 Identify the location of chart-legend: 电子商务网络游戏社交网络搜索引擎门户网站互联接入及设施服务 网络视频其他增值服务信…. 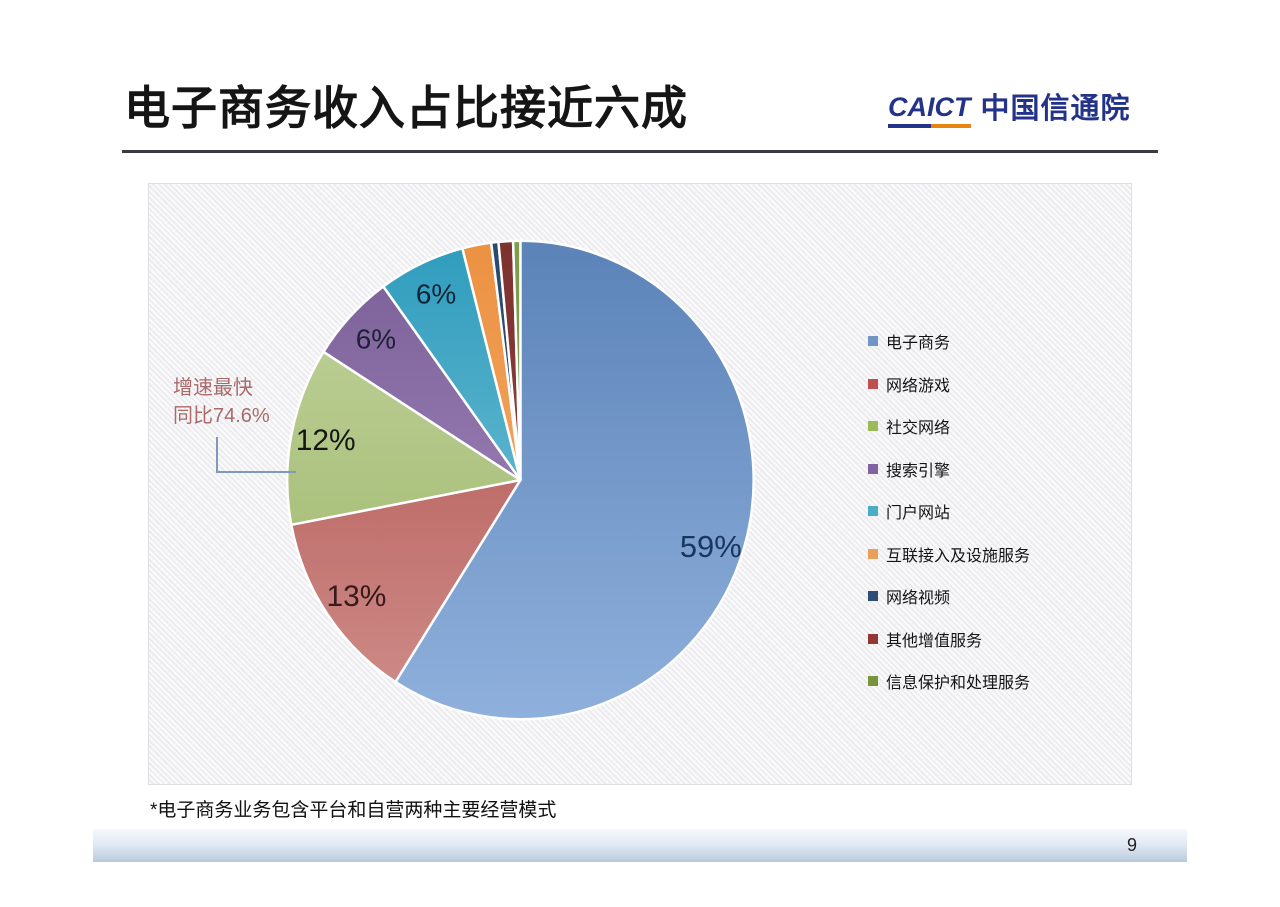
(949, 511).